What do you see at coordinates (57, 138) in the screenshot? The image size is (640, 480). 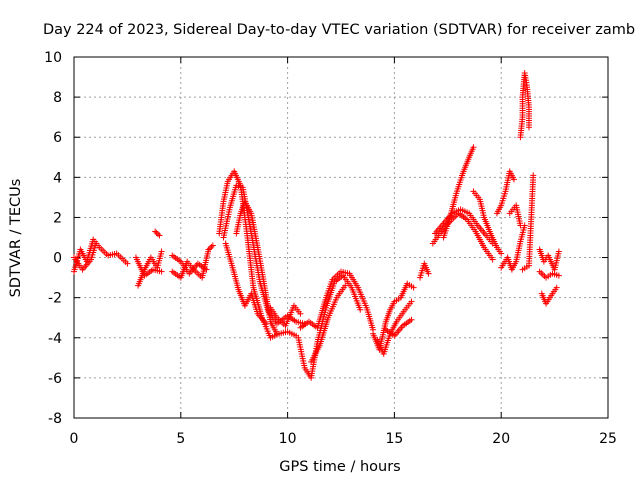 I see `y-tick-label: 6` at bounding box center [57, 138].